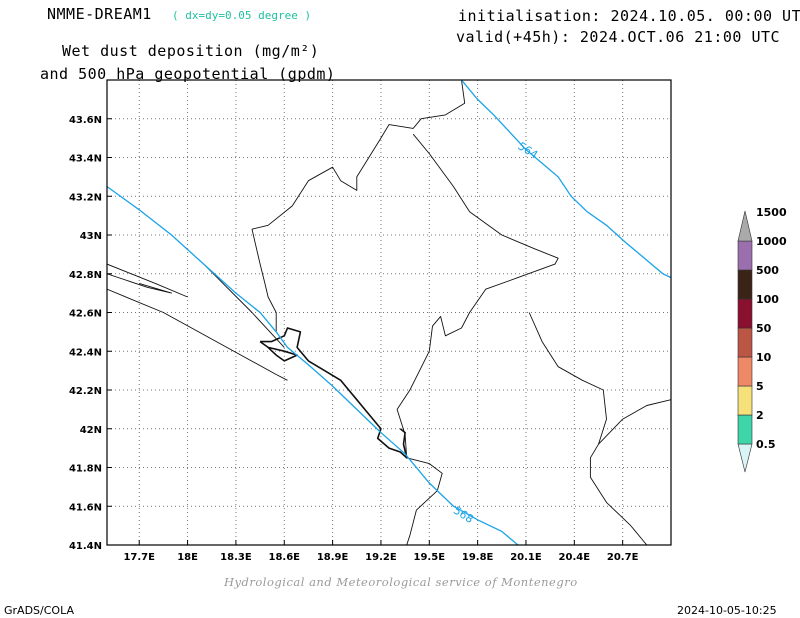  I want to click on model-name: NMME-DREAM1, so click(99, 14).